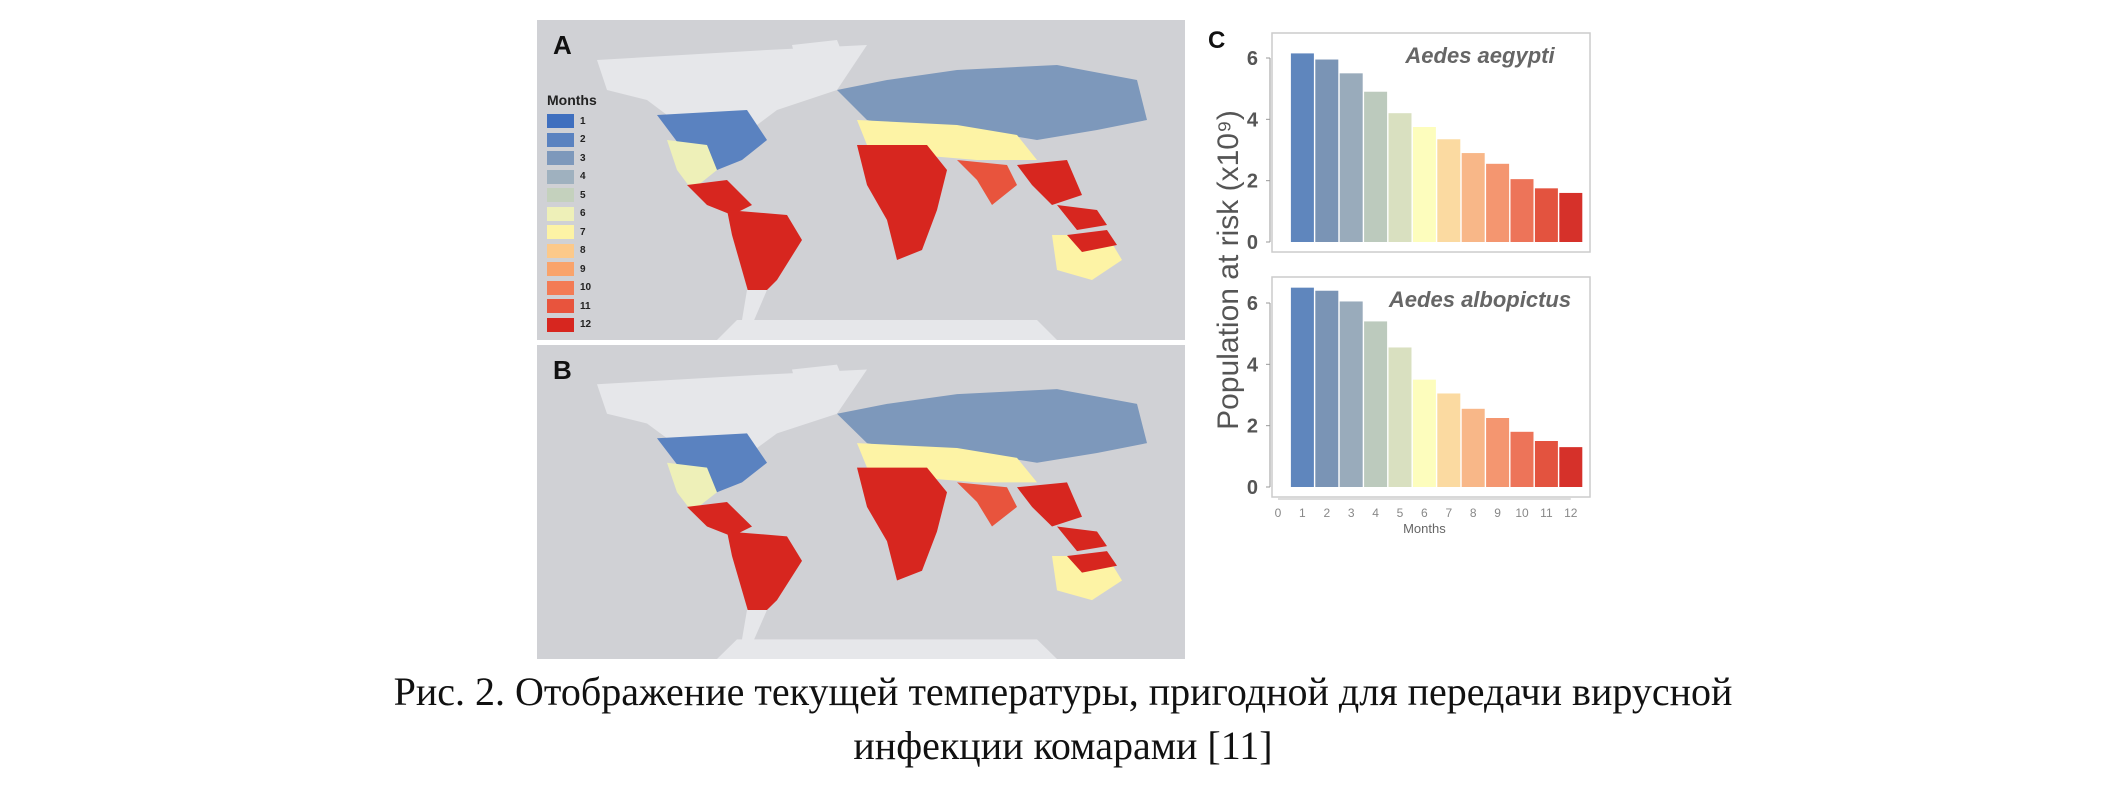 This screenshot has height=792, width=2126. I want to click on panel-title: Aedes aegypti, so click(1479, 55).